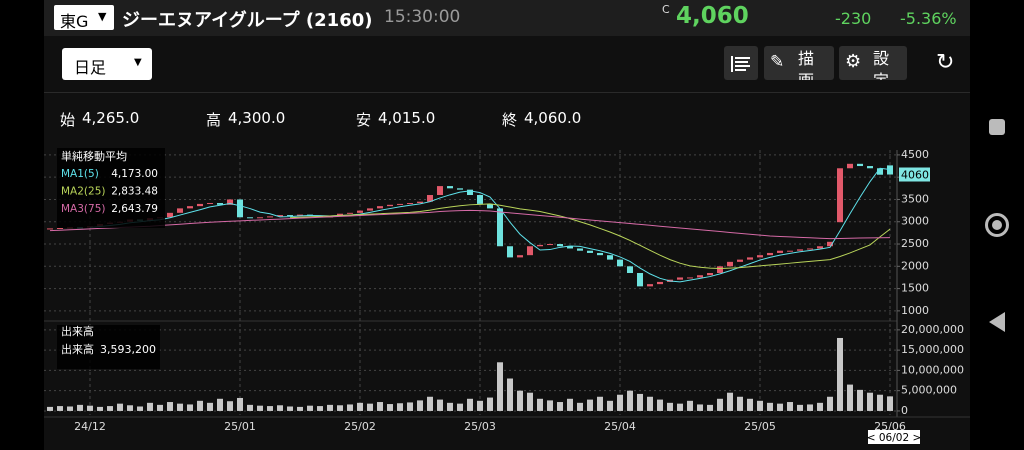 The width and height of the screenshot is (1024, 450). I want to click on x-tick-label: 24/12, so click(90, 426).